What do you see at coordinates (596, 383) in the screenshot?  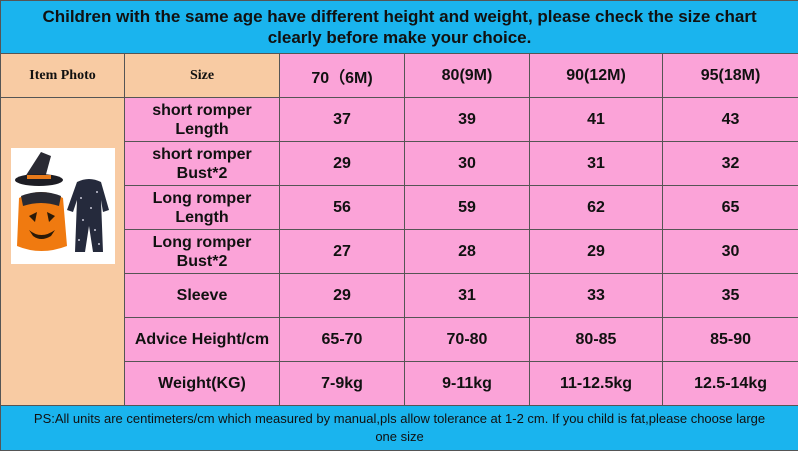 I see `size-value: 11-12.5kg` at bounding box center [596, 383].